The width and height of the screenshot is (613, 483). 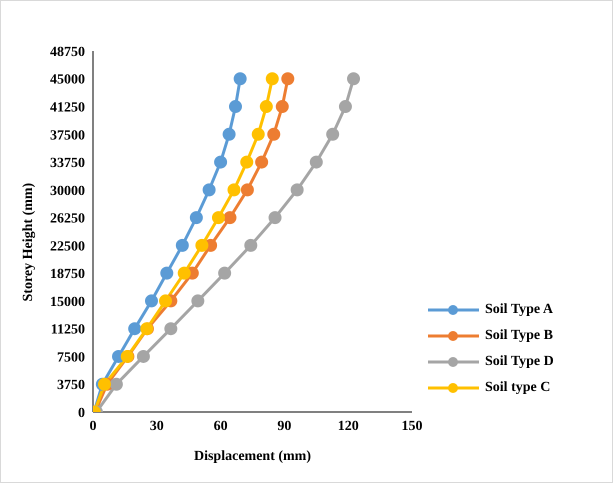 What do you see at coordinates (348, 426) in the screenshot?
I see `x-tick-label: 120` at bounding box center [348, 426].